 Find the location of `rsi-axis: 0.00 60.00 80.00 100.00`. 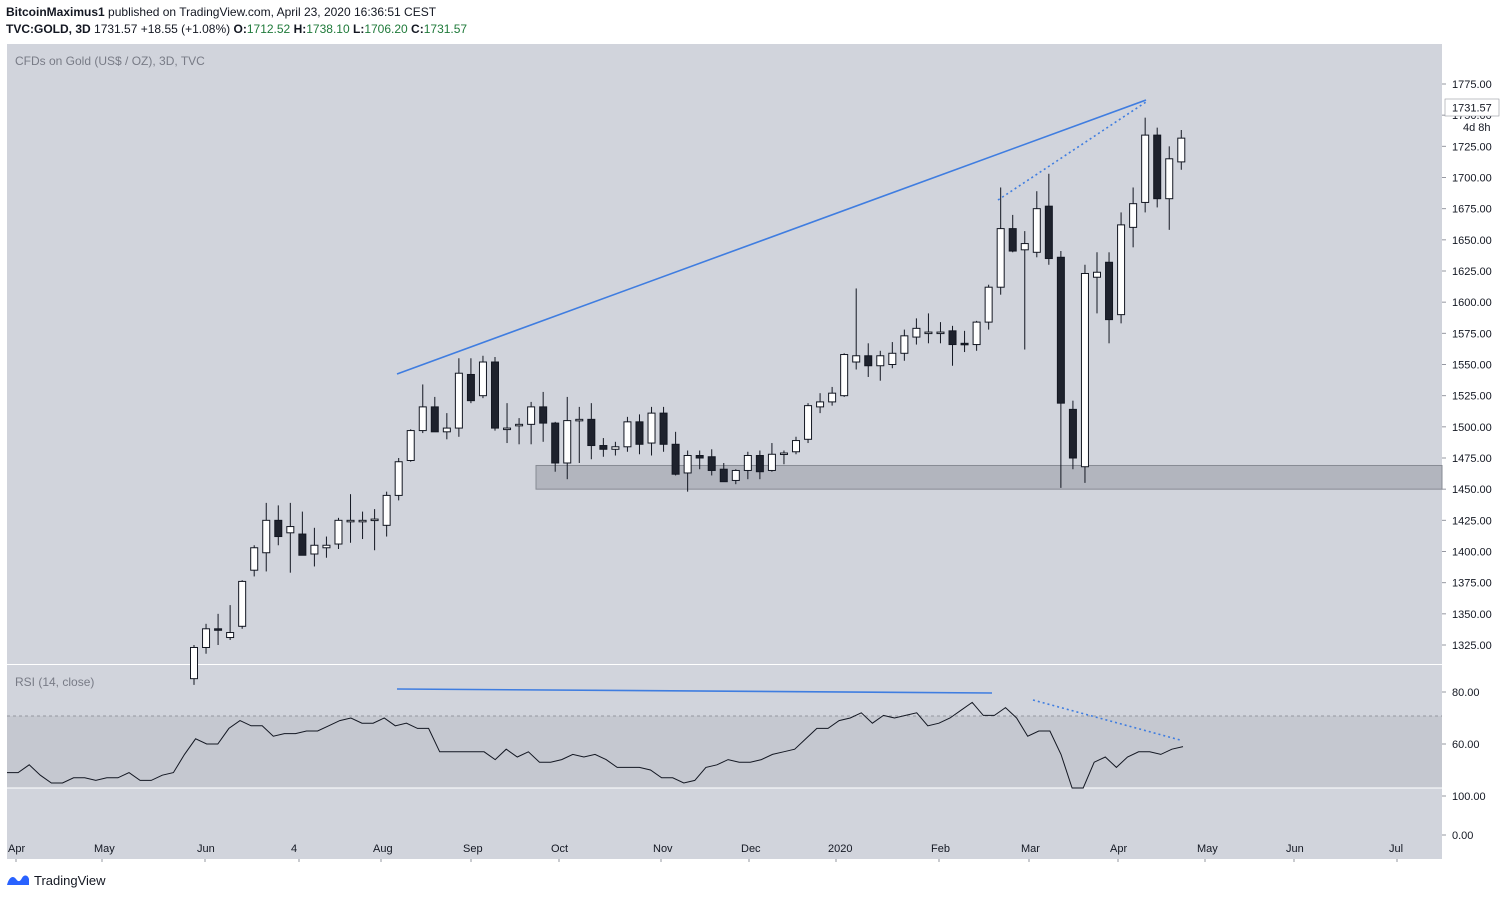

rsi-axis: 0.00 60.00 80.00 100.00 is located at coordinates (1464, 764).